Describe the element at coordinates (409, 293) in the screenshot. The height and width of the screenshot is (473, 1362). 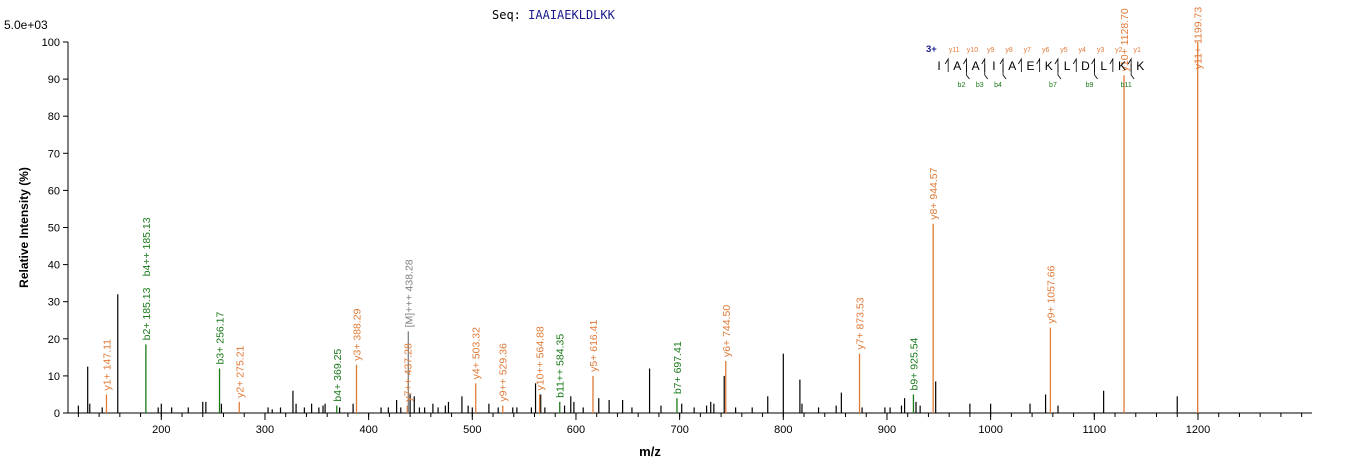
I see `peak-label: [M]+++ 438.28` at that location.